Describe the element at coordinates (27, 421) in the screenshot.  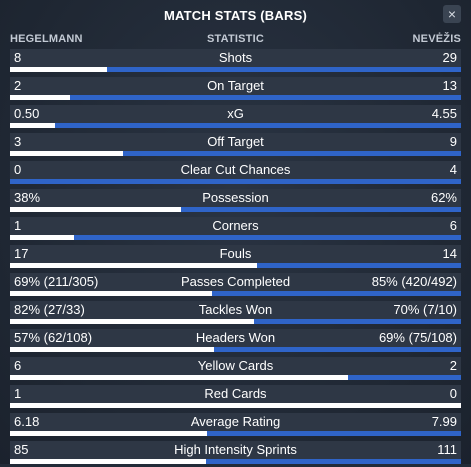
I see `home-value: 6.18` at that location.